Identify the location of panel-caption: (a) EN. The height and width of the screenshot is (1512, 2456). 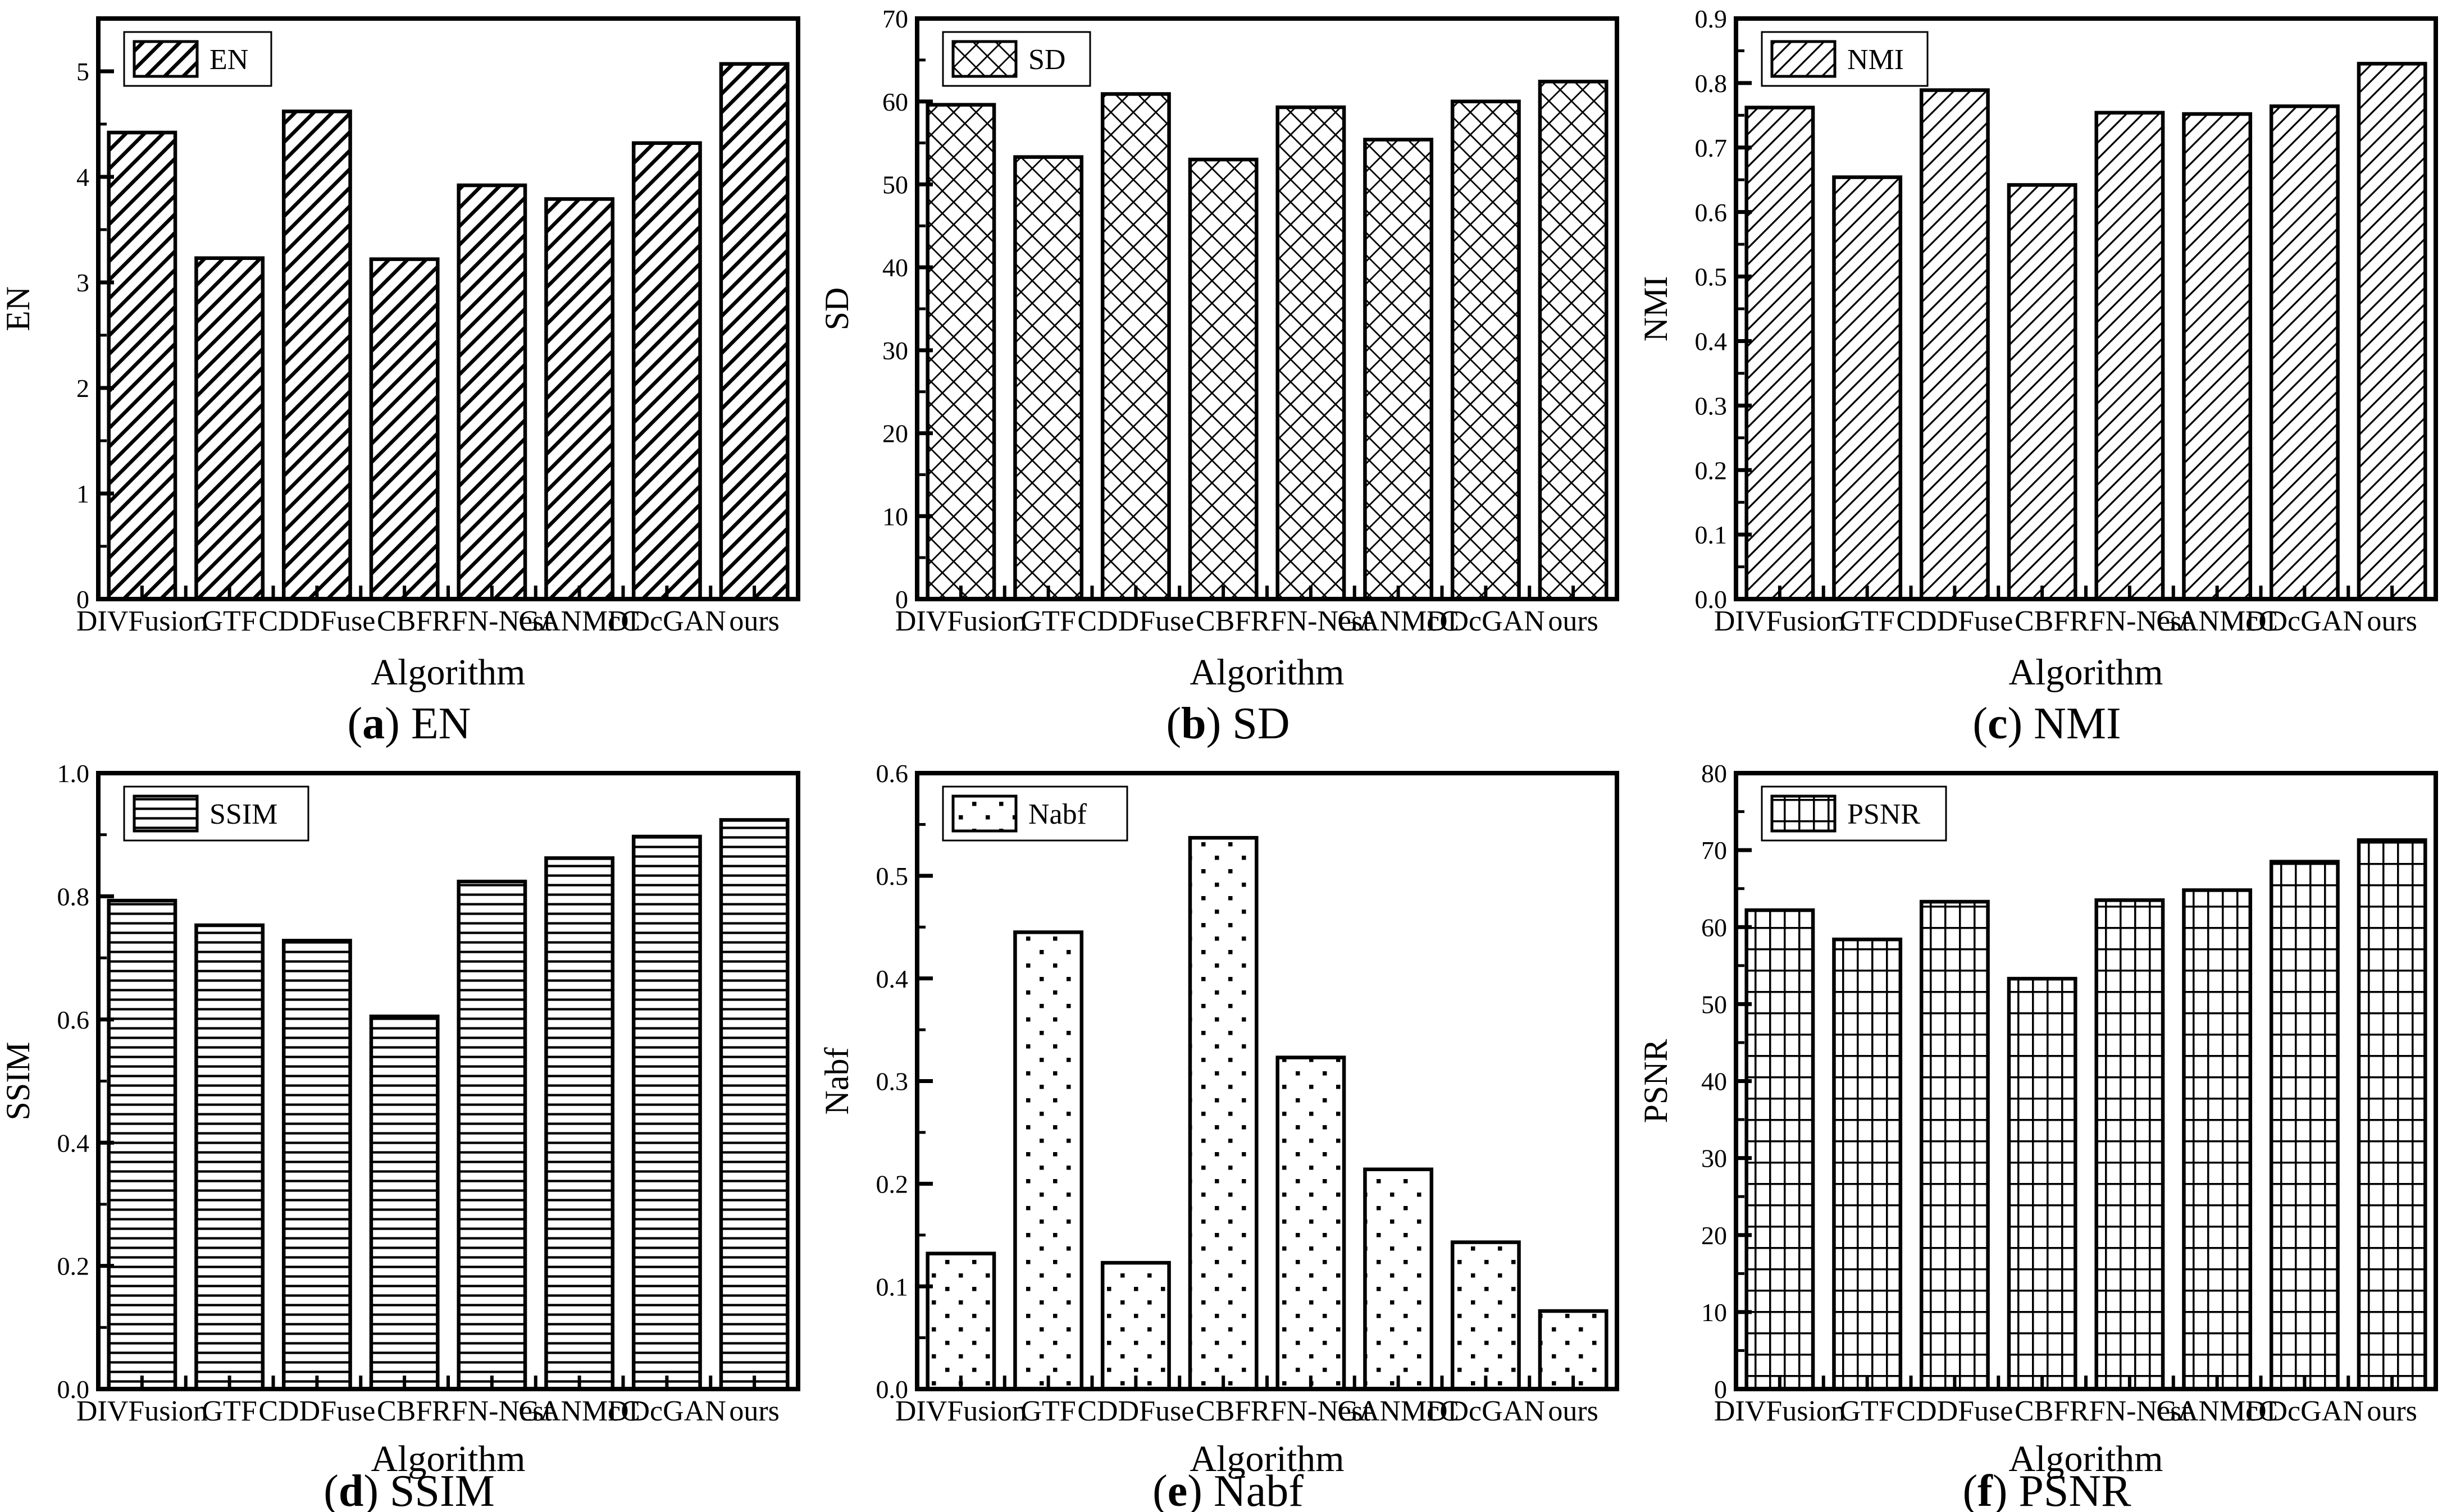
(409, 723).